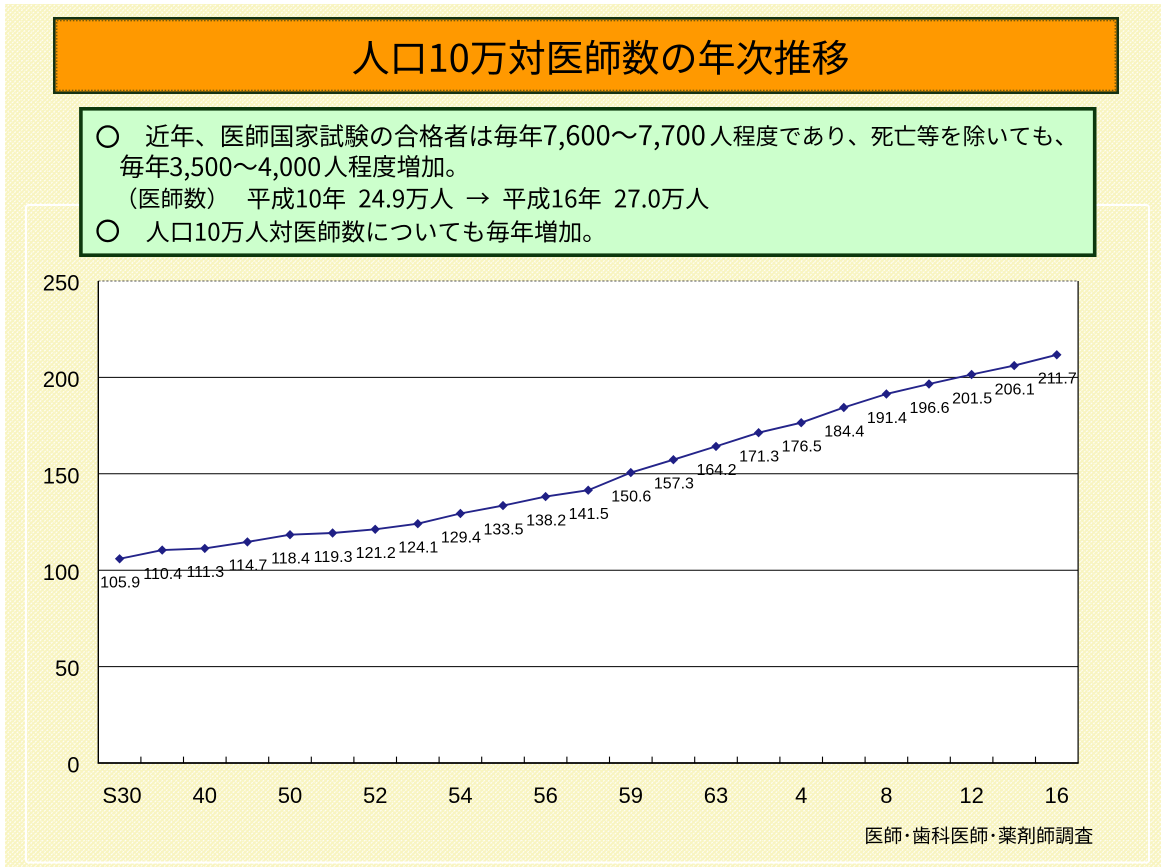  I want to click on svg-text: 8, so click(886, 795).